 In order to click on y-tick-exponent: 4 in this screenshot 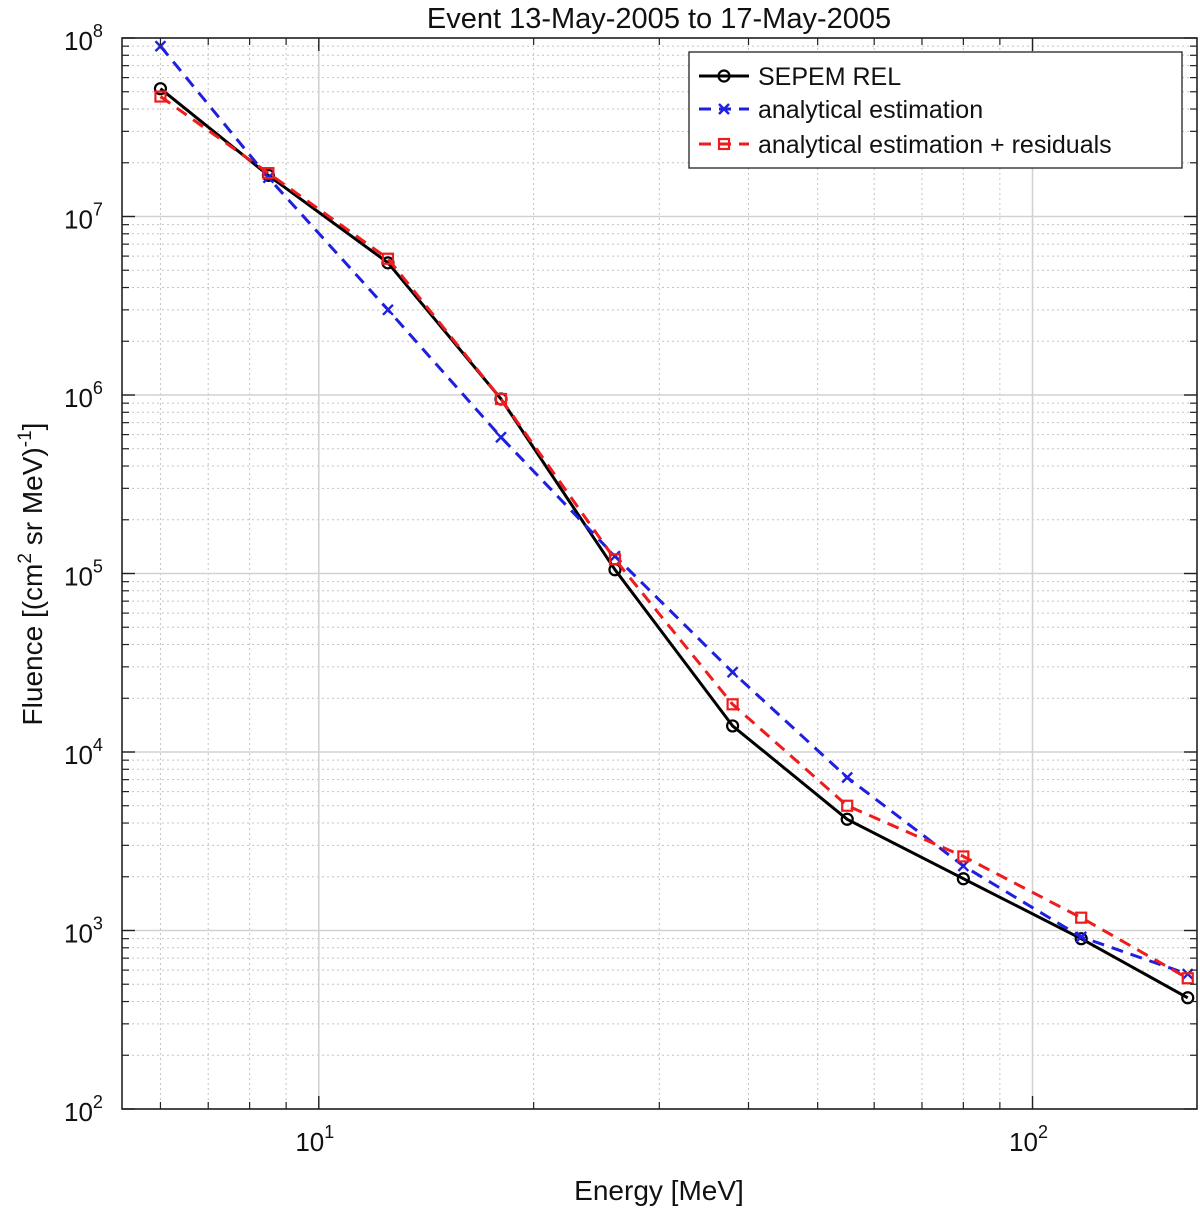, I will do `click(98, 745)`.